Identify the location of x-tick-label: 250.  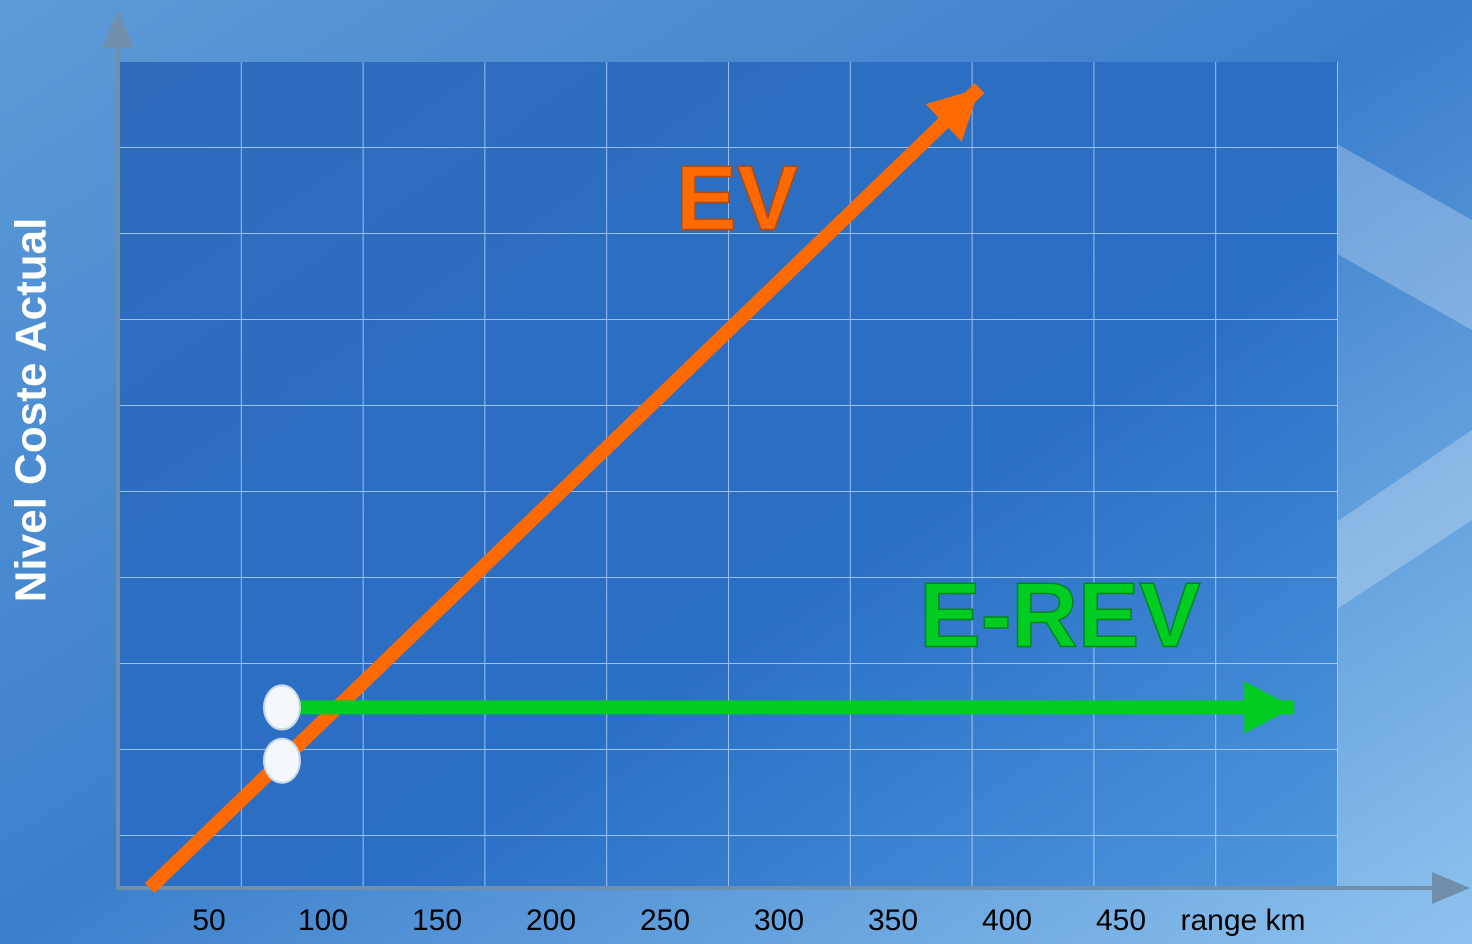
(665, 920).